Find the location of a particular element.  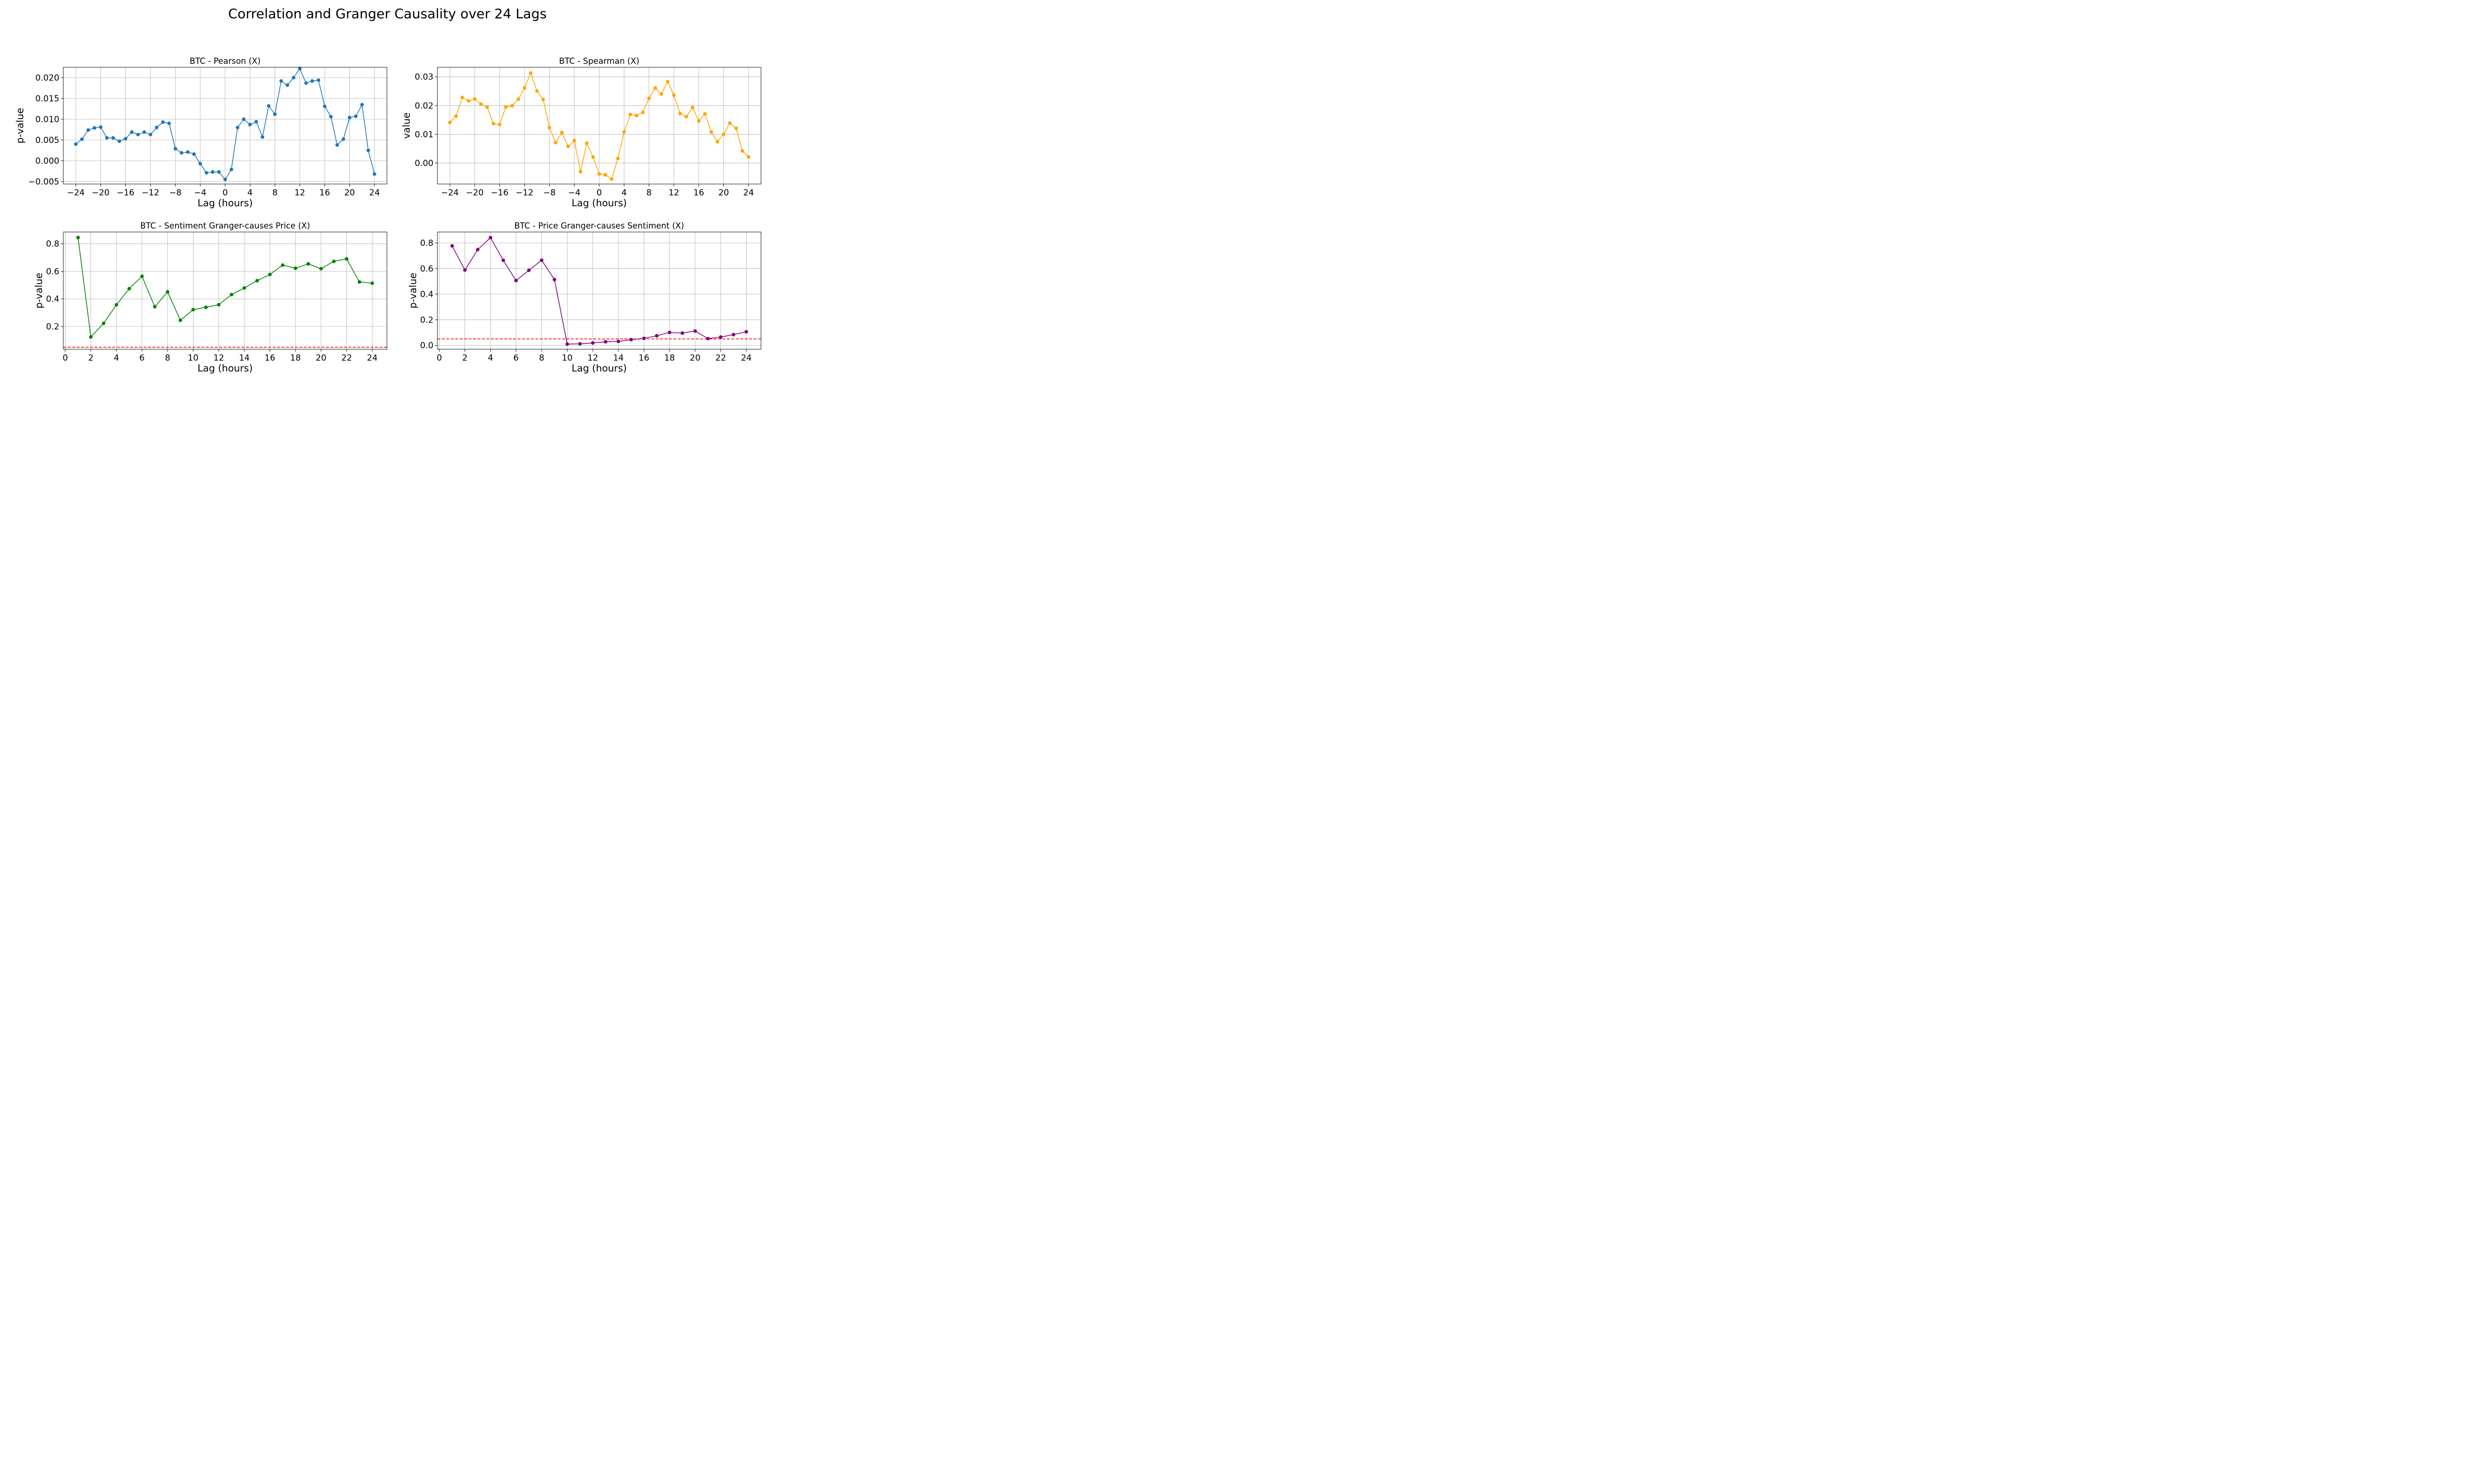

y-tick-label: 0.2 is located at coordinates (427, 320).